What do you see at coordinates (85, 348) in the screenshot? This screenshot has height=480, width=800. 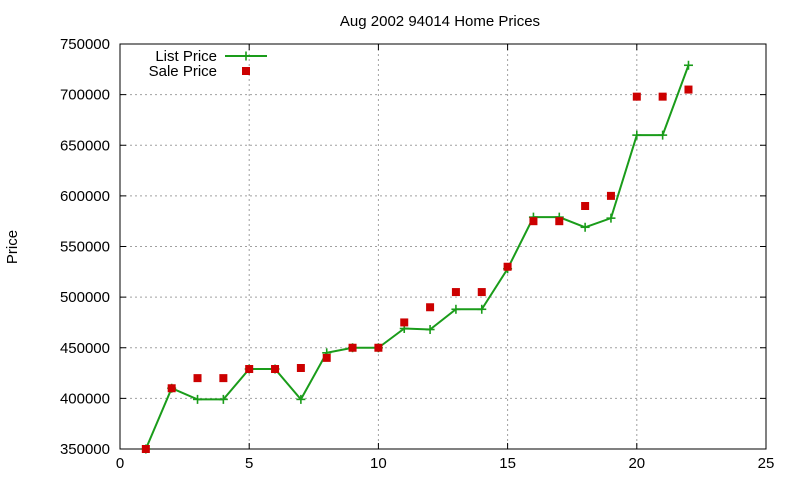 I see `y-tick-label: 450000` at bounding box center [85, 348].